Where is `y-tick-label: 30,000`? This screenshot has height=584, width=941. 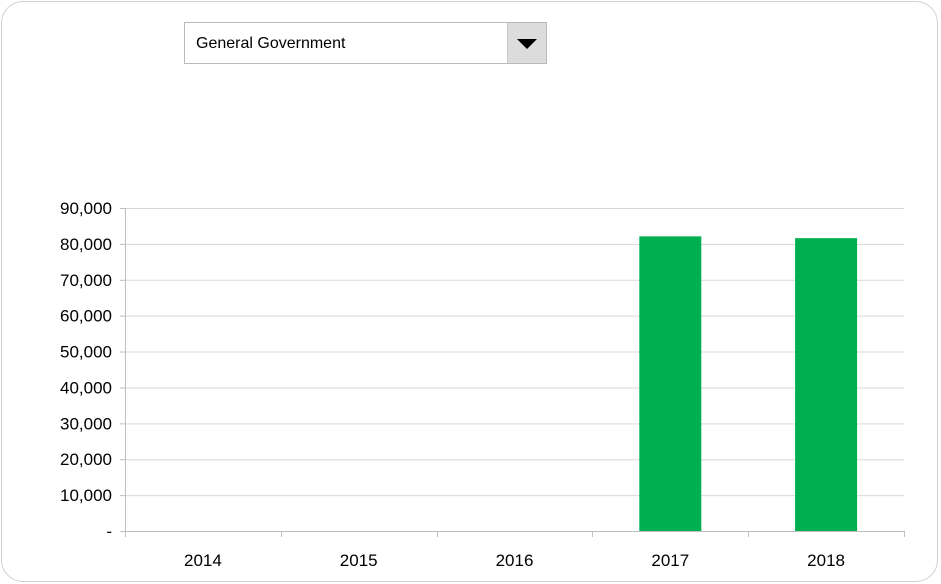
y-tick-label: 30,000 is located at coordinates (86, 423).